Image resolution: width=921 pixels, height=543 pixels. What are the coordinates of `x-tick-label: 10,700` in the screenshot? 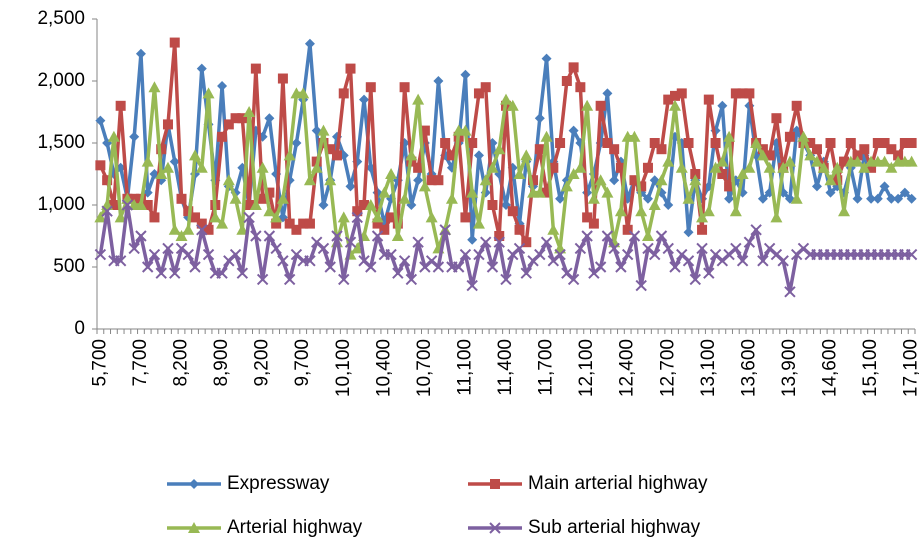 It's located at (424, 368).